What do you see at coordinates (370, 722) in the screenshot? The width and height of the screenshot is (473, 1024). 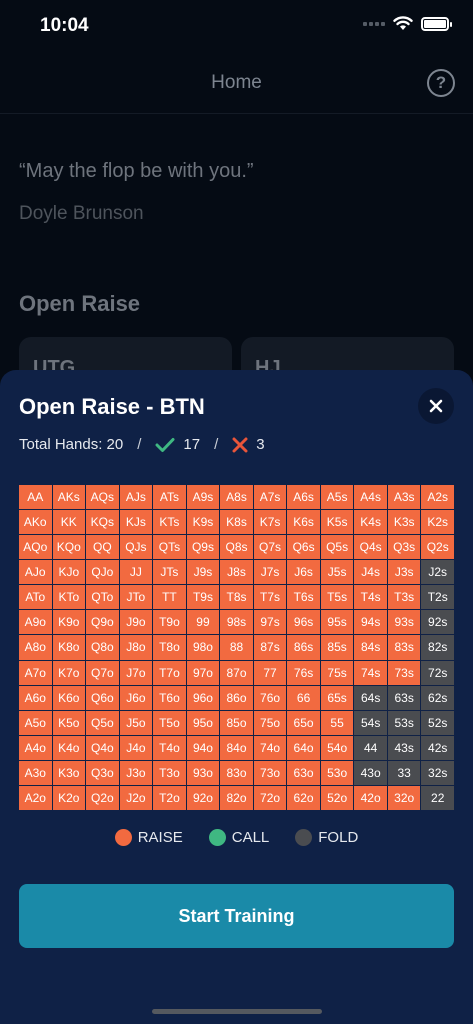 I see `hand-cell-54s: 54s` at bounding box center [370, 722].